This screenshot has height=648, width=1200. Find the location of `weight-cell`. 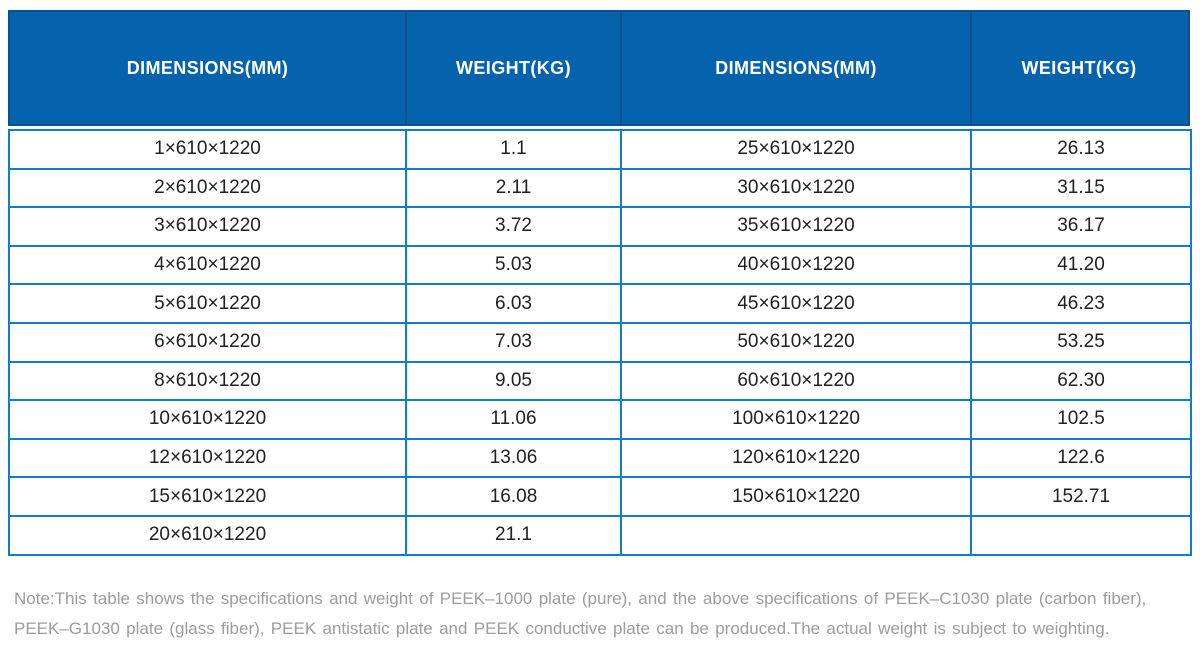

weight-cell is located at coordinates (1081, 535).